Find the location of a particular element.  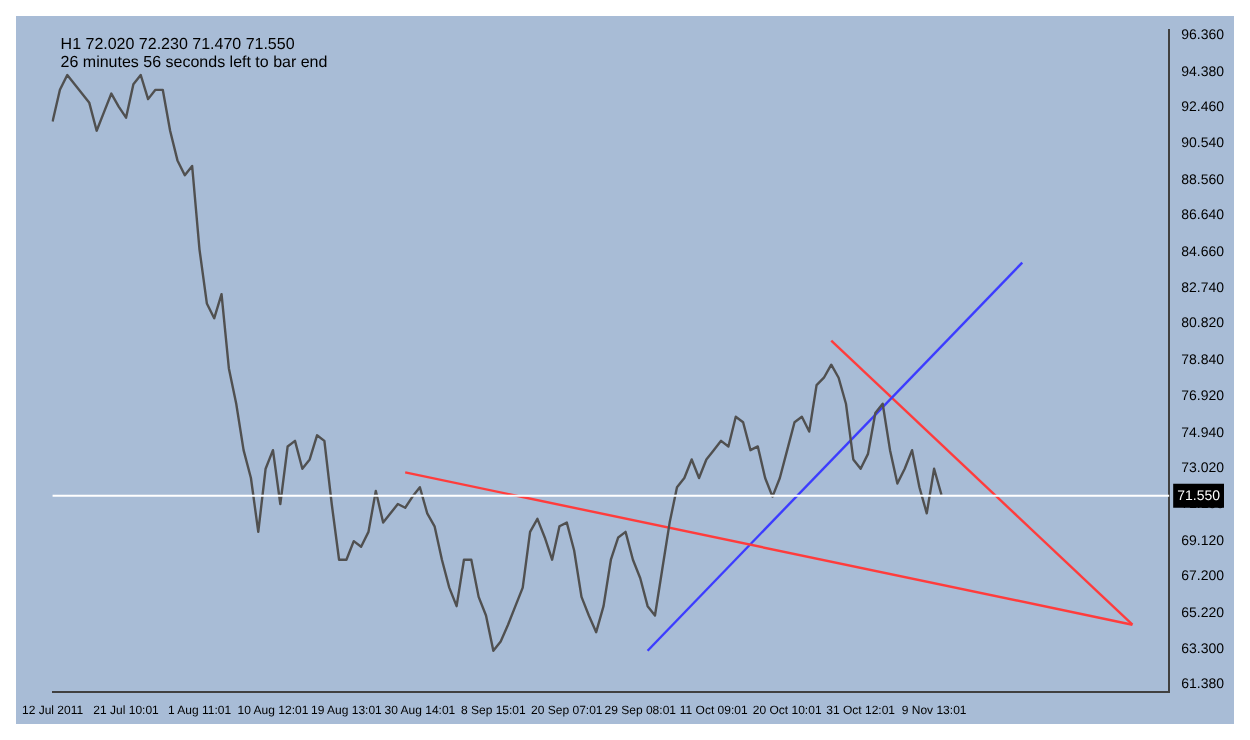

text: 26 minutes 56 seconds left to bar end is located at coordinates (194, 61).